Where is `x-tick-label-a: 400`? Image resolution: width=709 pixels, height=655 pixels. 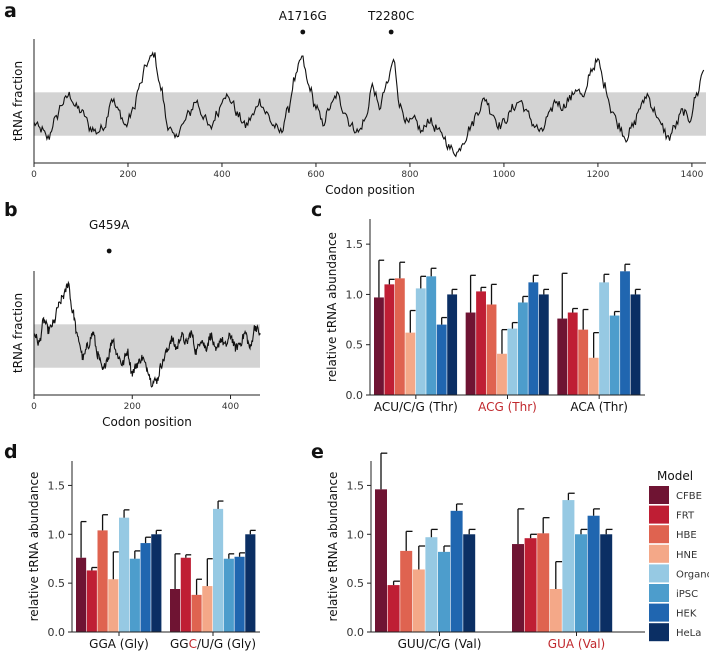 x-tick-label-a: 400 is located at coordinates (221, 175).